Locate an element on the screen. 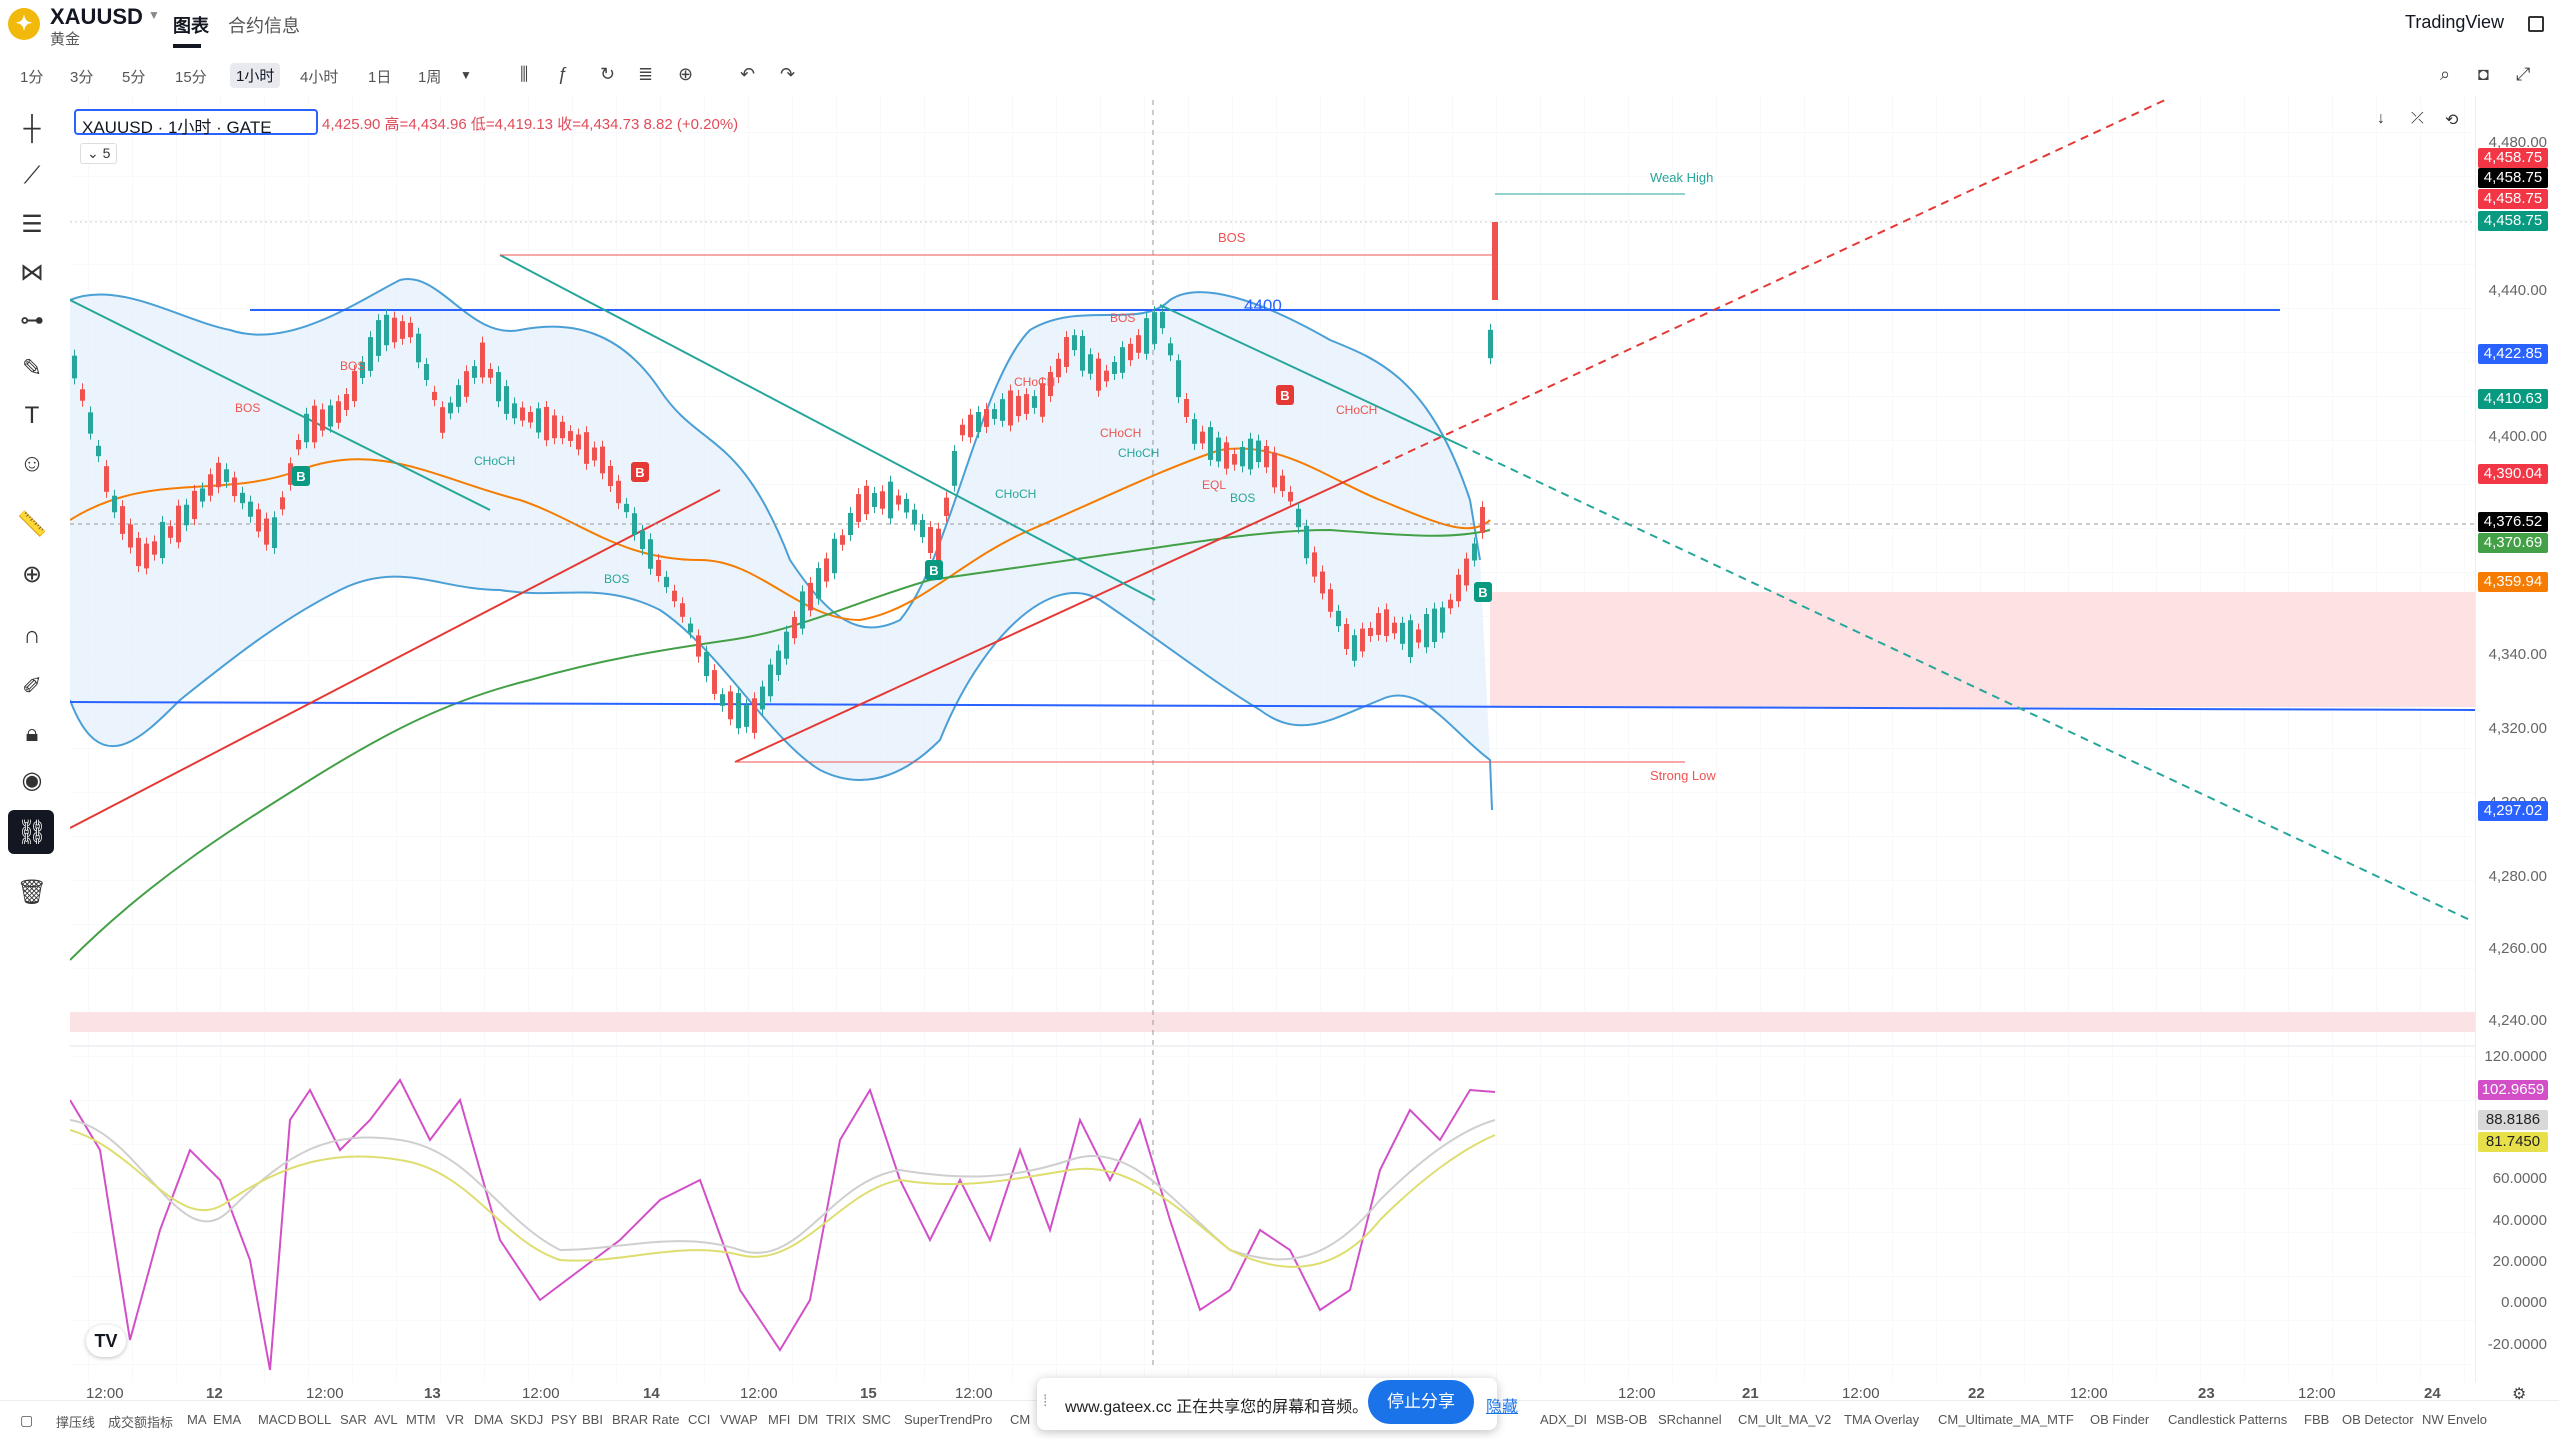 This screenshot has height=1439, width=2559. timeframe-1d: 1日 is located at coordinates (380, 77).